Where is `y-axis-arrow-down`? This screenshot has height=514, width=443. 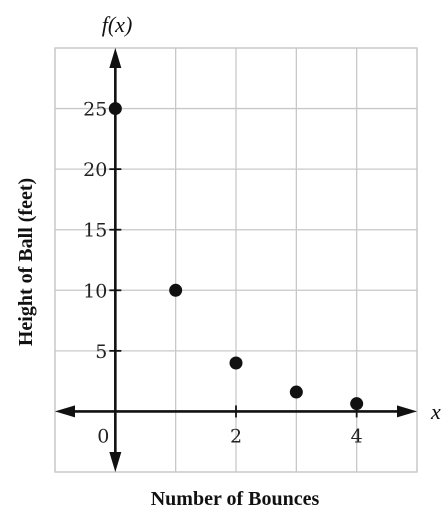
y-axis-arrow-down is located at coordinates (115, 462).